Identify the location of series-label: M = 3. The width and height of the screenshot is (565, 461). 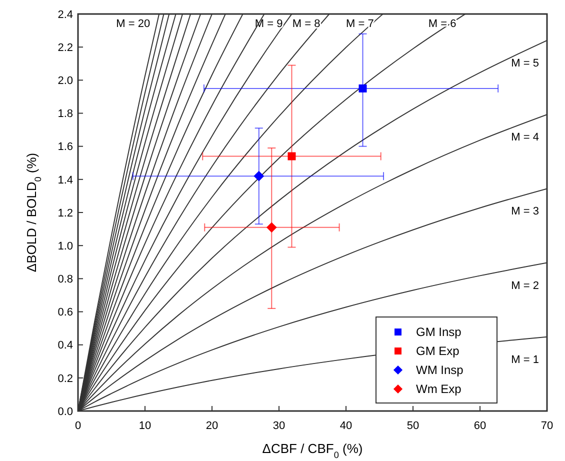
(525, 212).